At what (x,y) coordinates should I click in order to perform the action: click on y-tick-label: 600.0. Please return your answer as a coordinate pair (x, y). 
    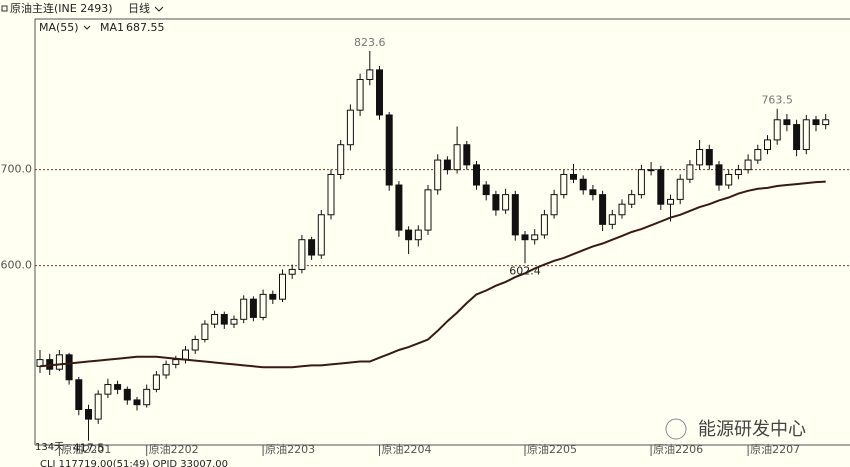
    Looking at the image, I should click on (17, 265).